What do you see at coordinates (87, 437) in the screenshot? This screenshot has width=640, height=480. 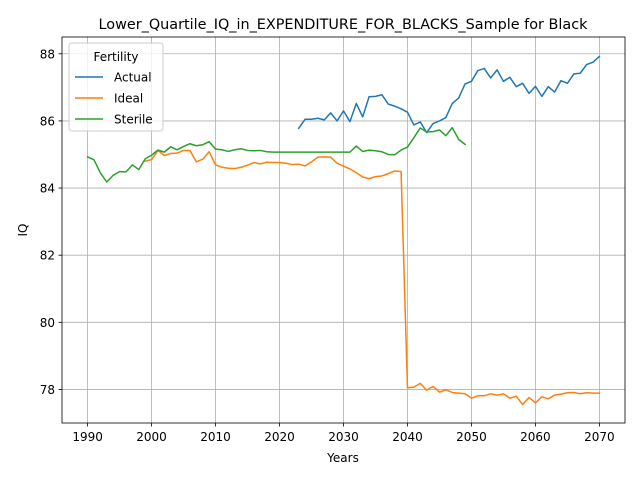 I see `x-tick-label: 1990` at bounding box center [87, 437].